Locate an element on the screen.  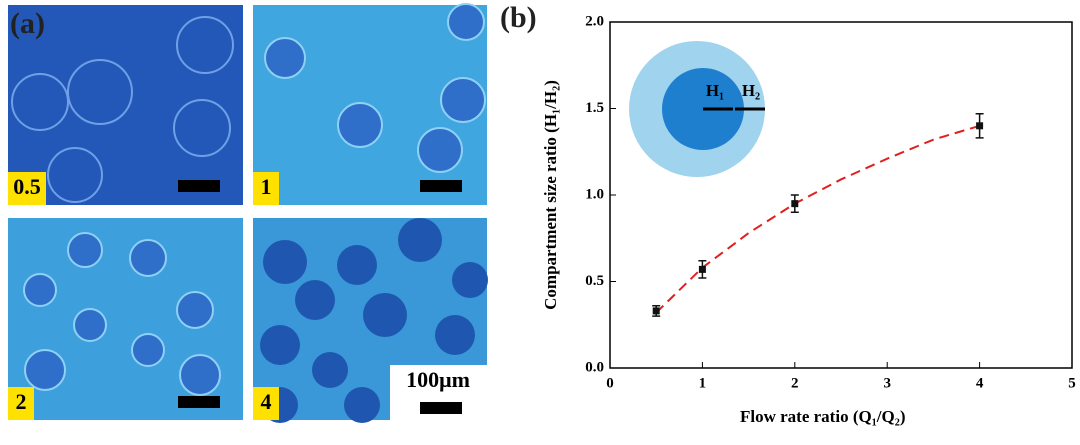
fit-curve is located at coordinates (817, 219).